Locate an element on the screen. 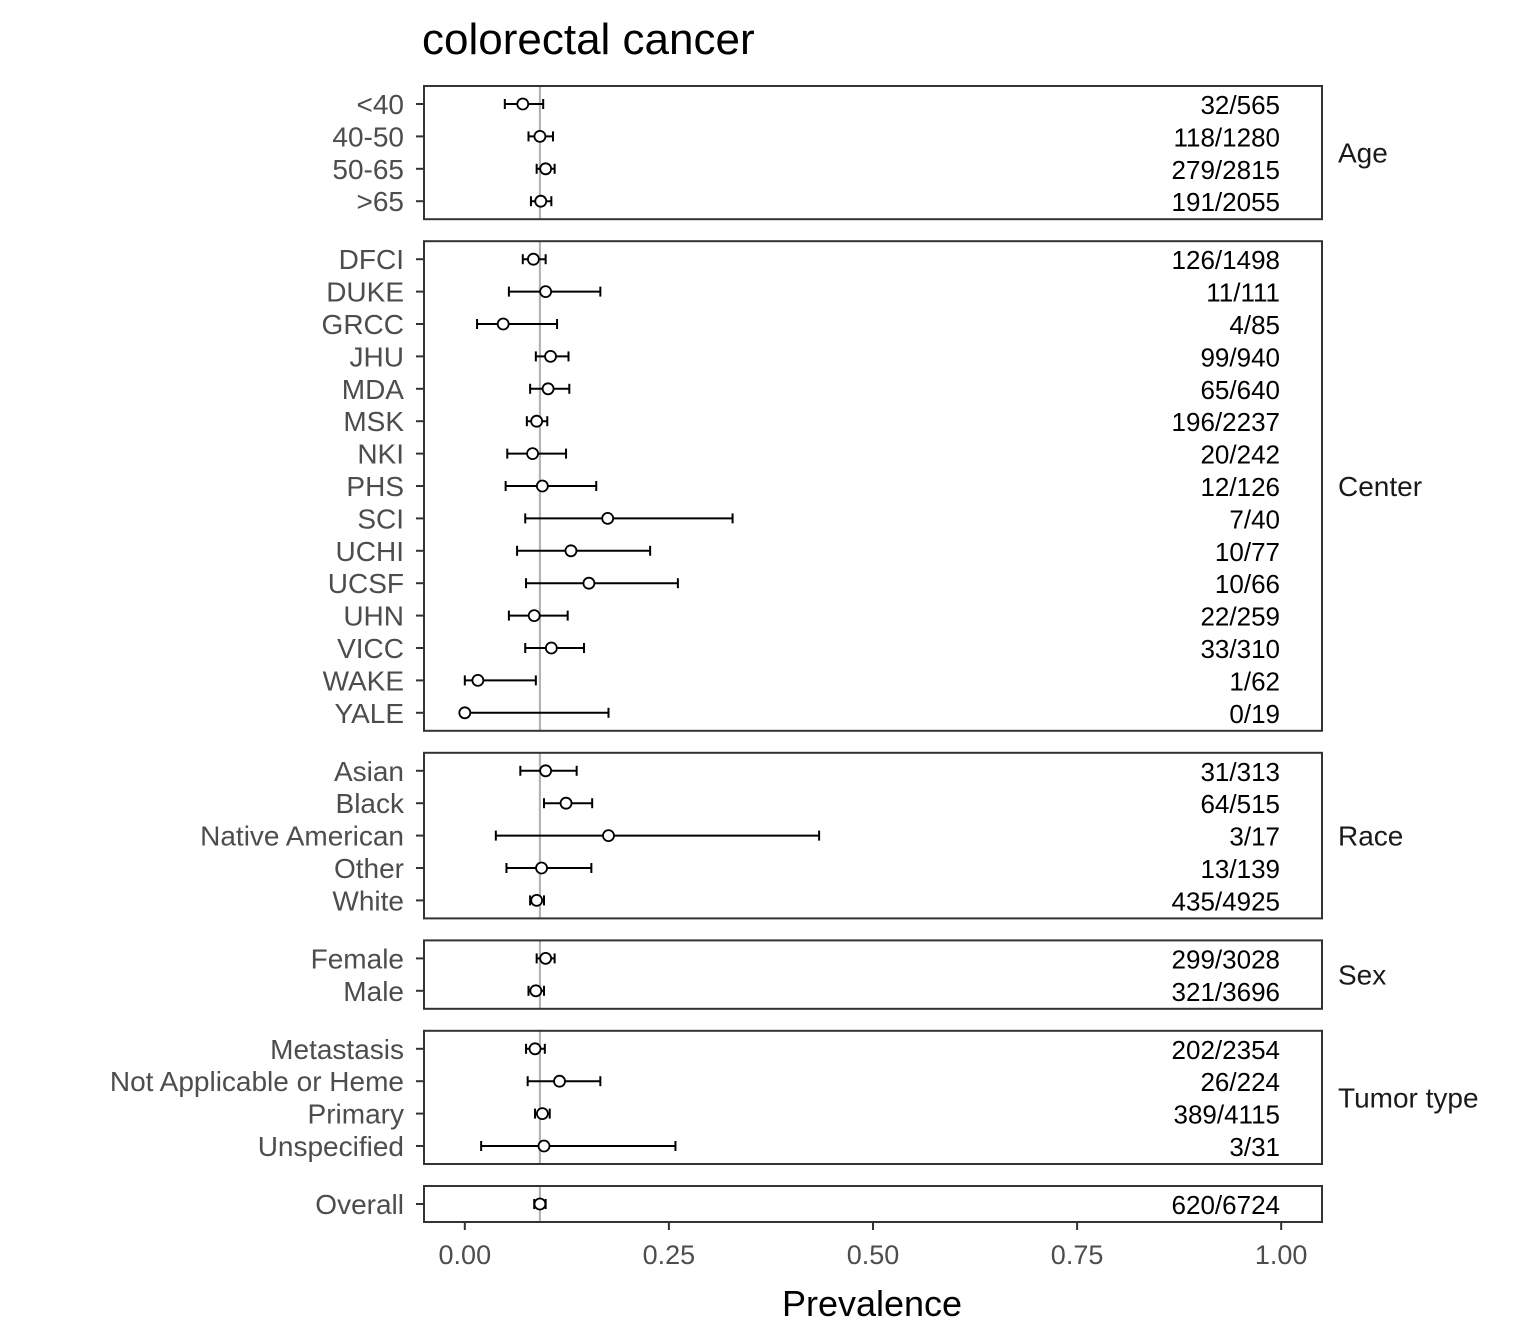 The width and height of the screenshot is (1536, 1344). category-label: 50-65 is located at coordinates (368, 169).